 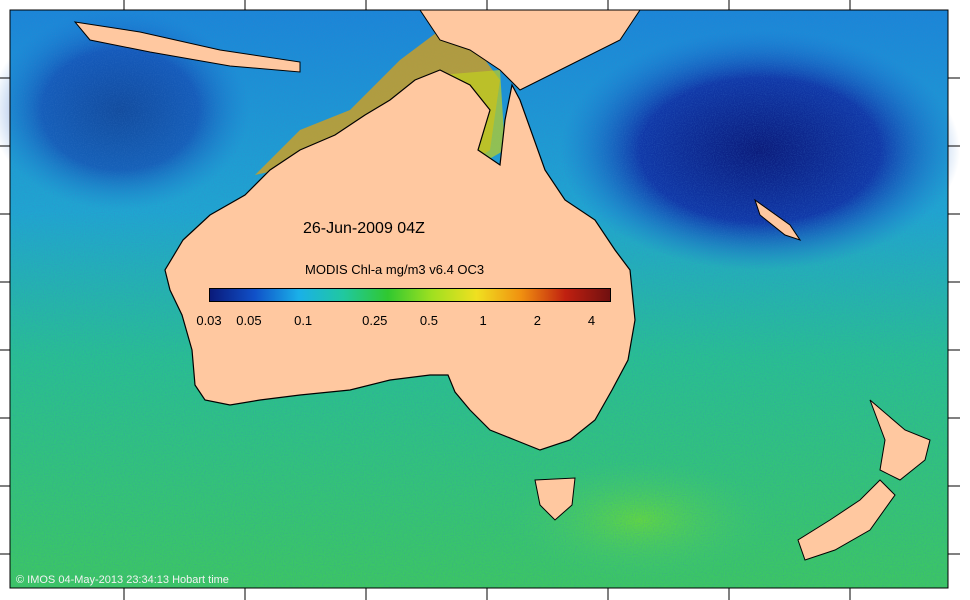 I want to click on colorbar-tick-label: 2, so click(x=537, y=320).